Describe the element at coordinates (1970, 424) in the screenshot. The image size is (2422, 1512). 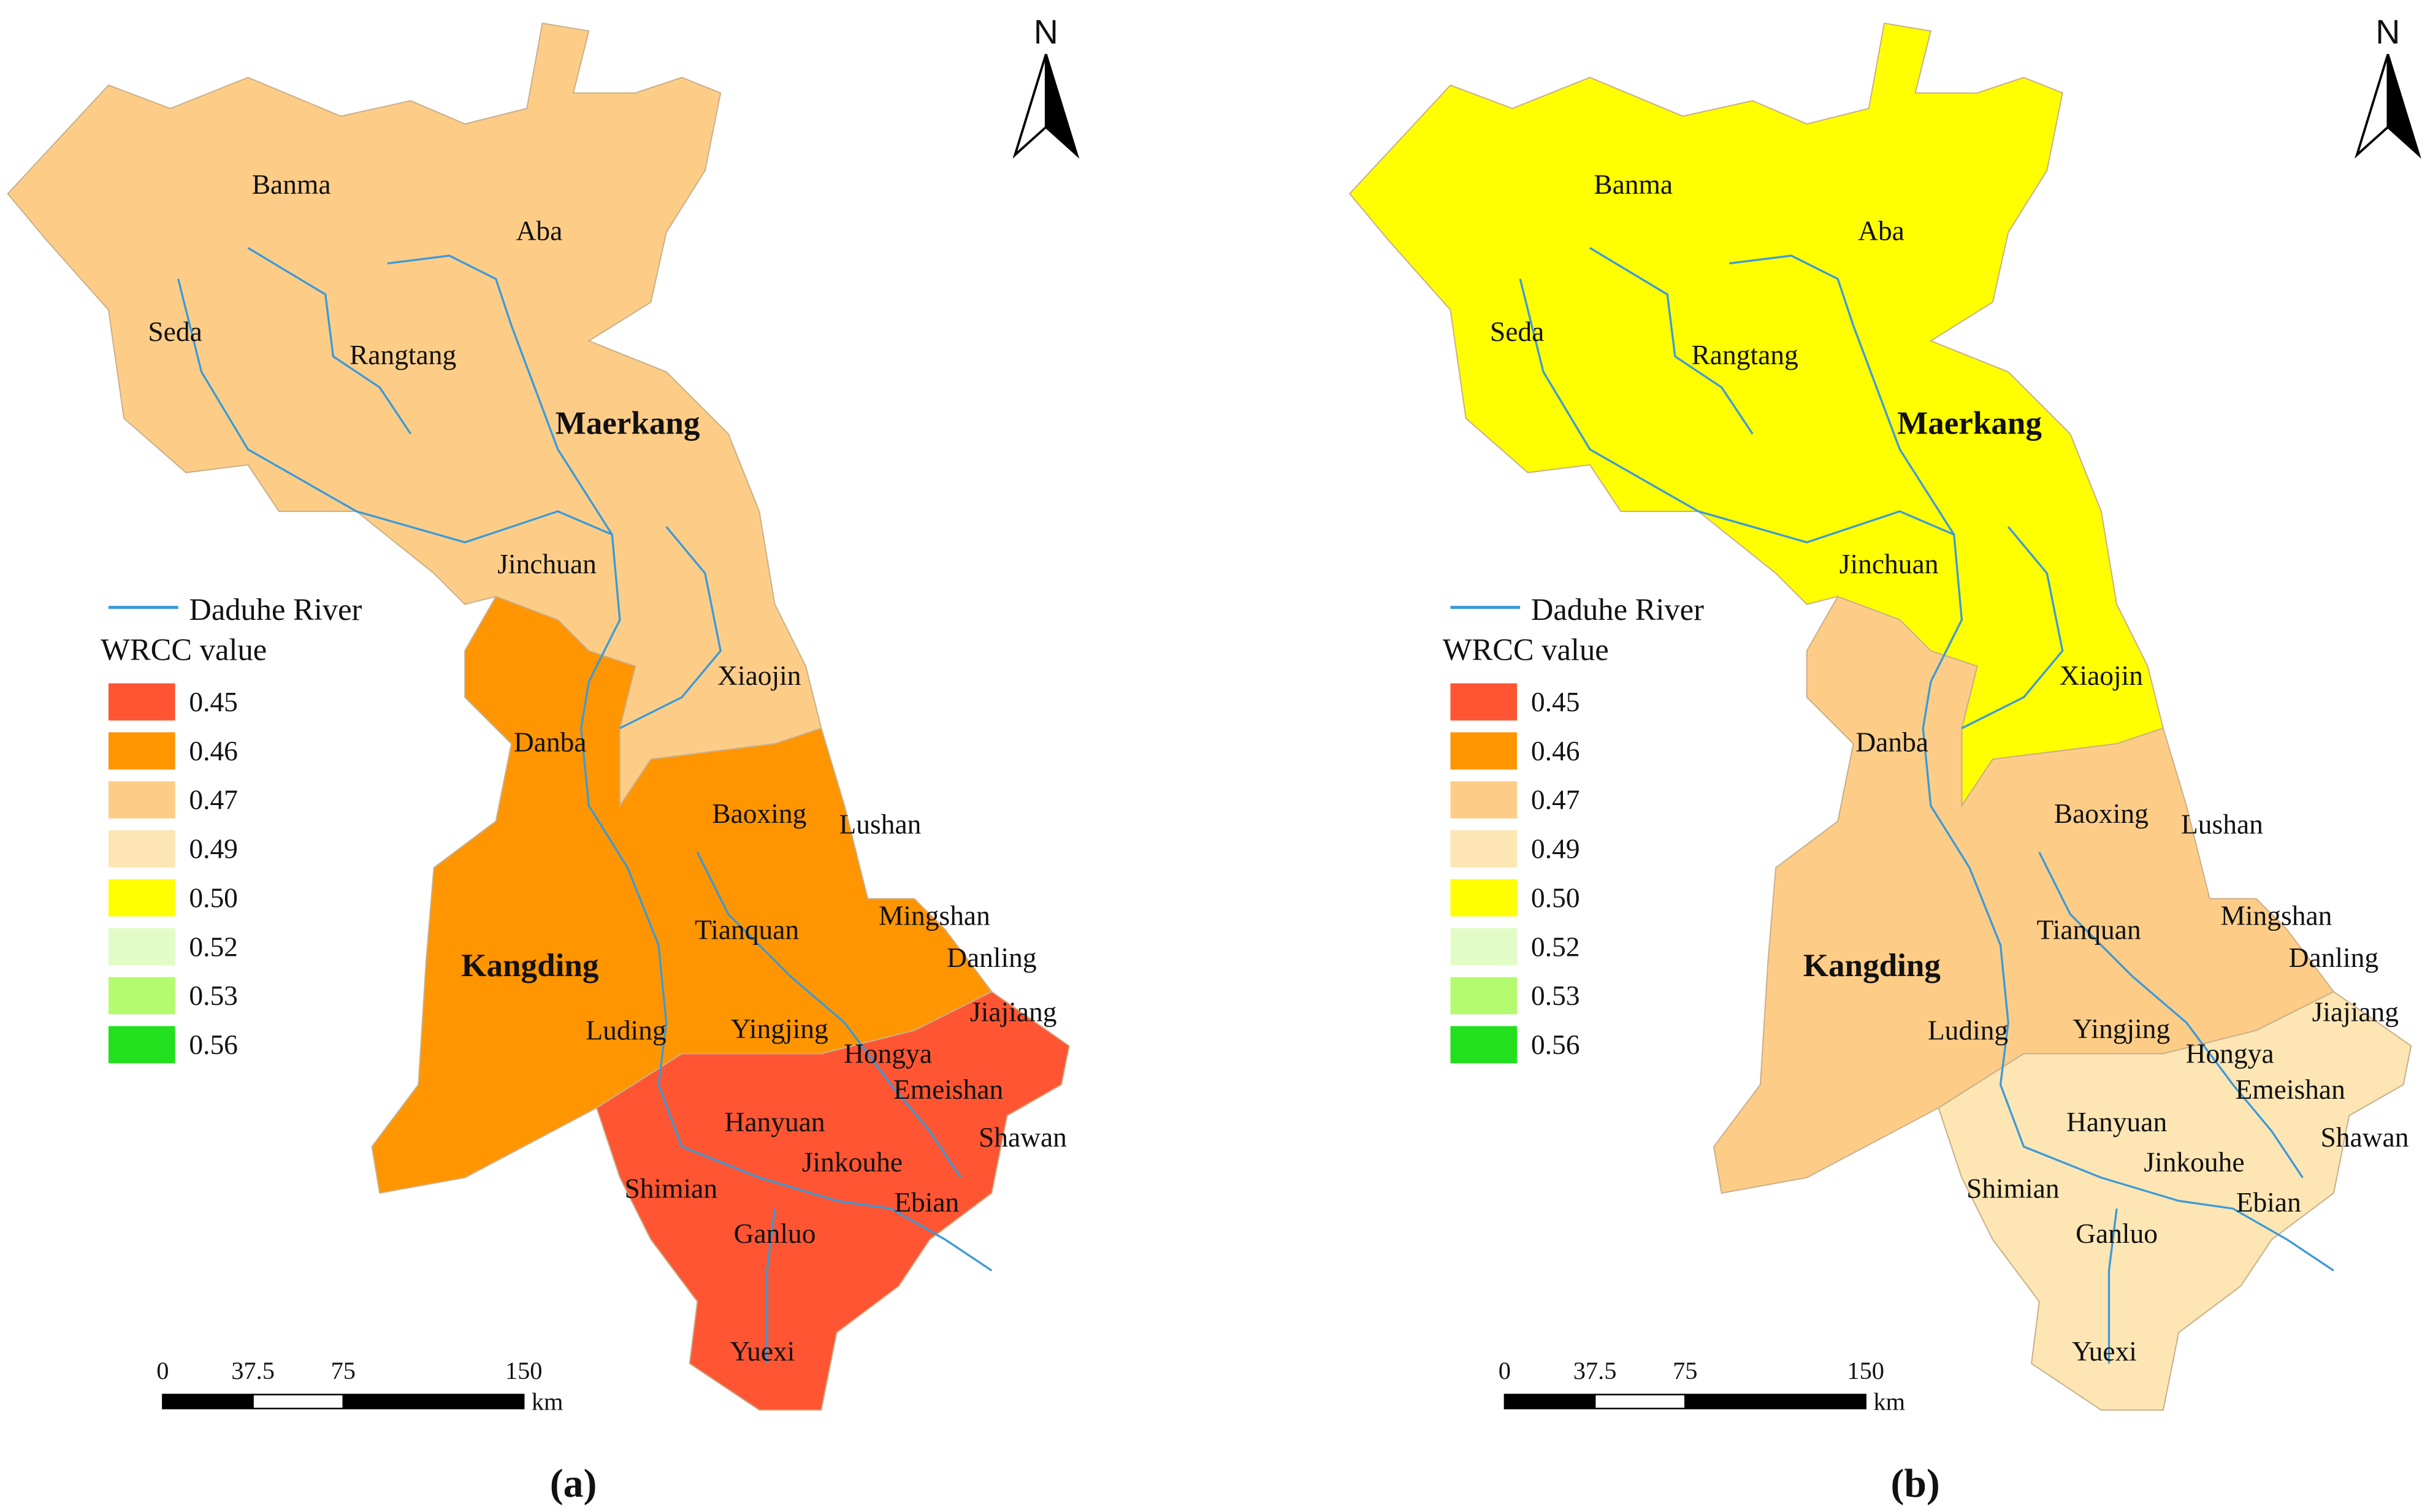
I see `county-label: Maerkang` at that location.